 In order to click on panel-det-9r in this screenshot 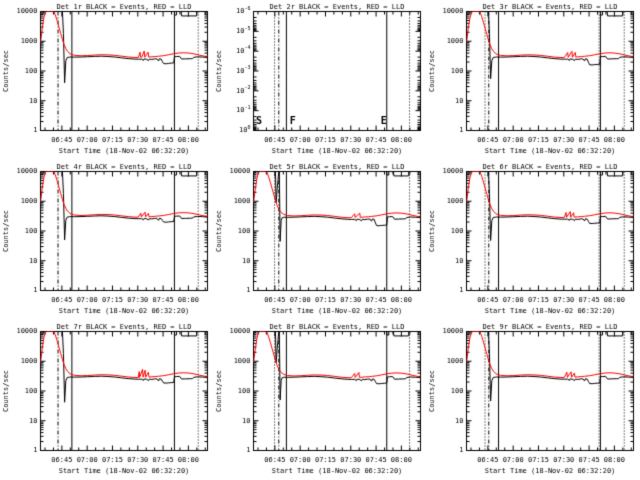, I will do `click(532, 400)`.